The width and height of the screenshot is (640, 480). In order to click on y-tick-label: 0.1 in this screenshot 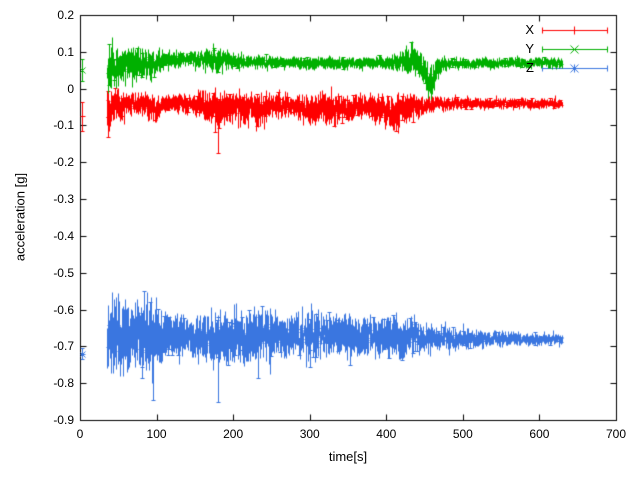, I will do `click(65, 51)`.